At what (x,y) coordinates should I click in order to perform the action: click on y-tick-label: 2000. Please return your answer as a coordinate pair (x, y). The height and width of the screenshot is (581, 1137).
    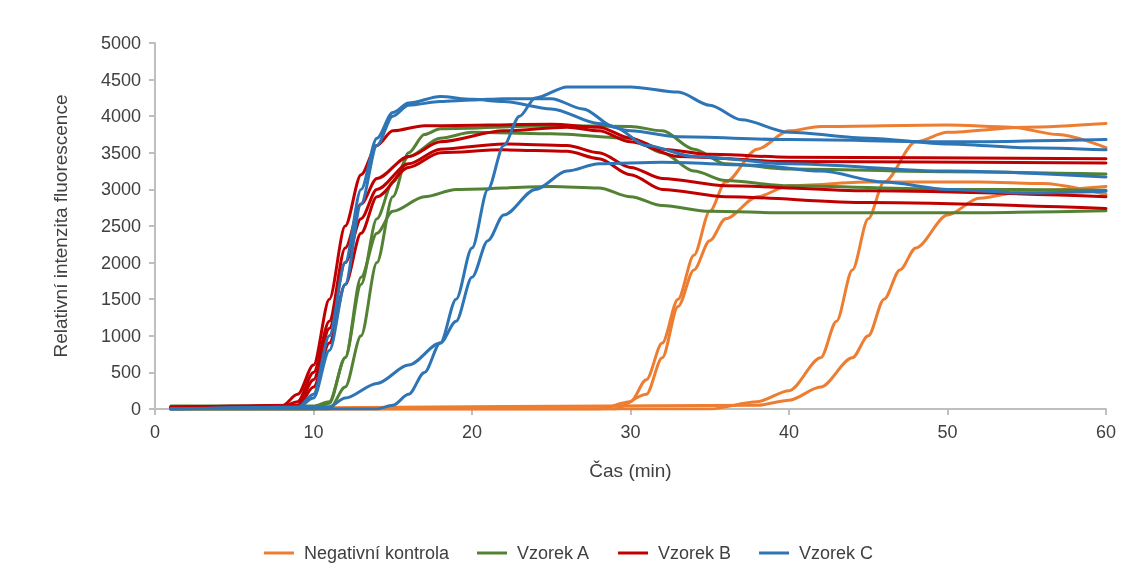
    Looking at the image, I should click on (120, 262).